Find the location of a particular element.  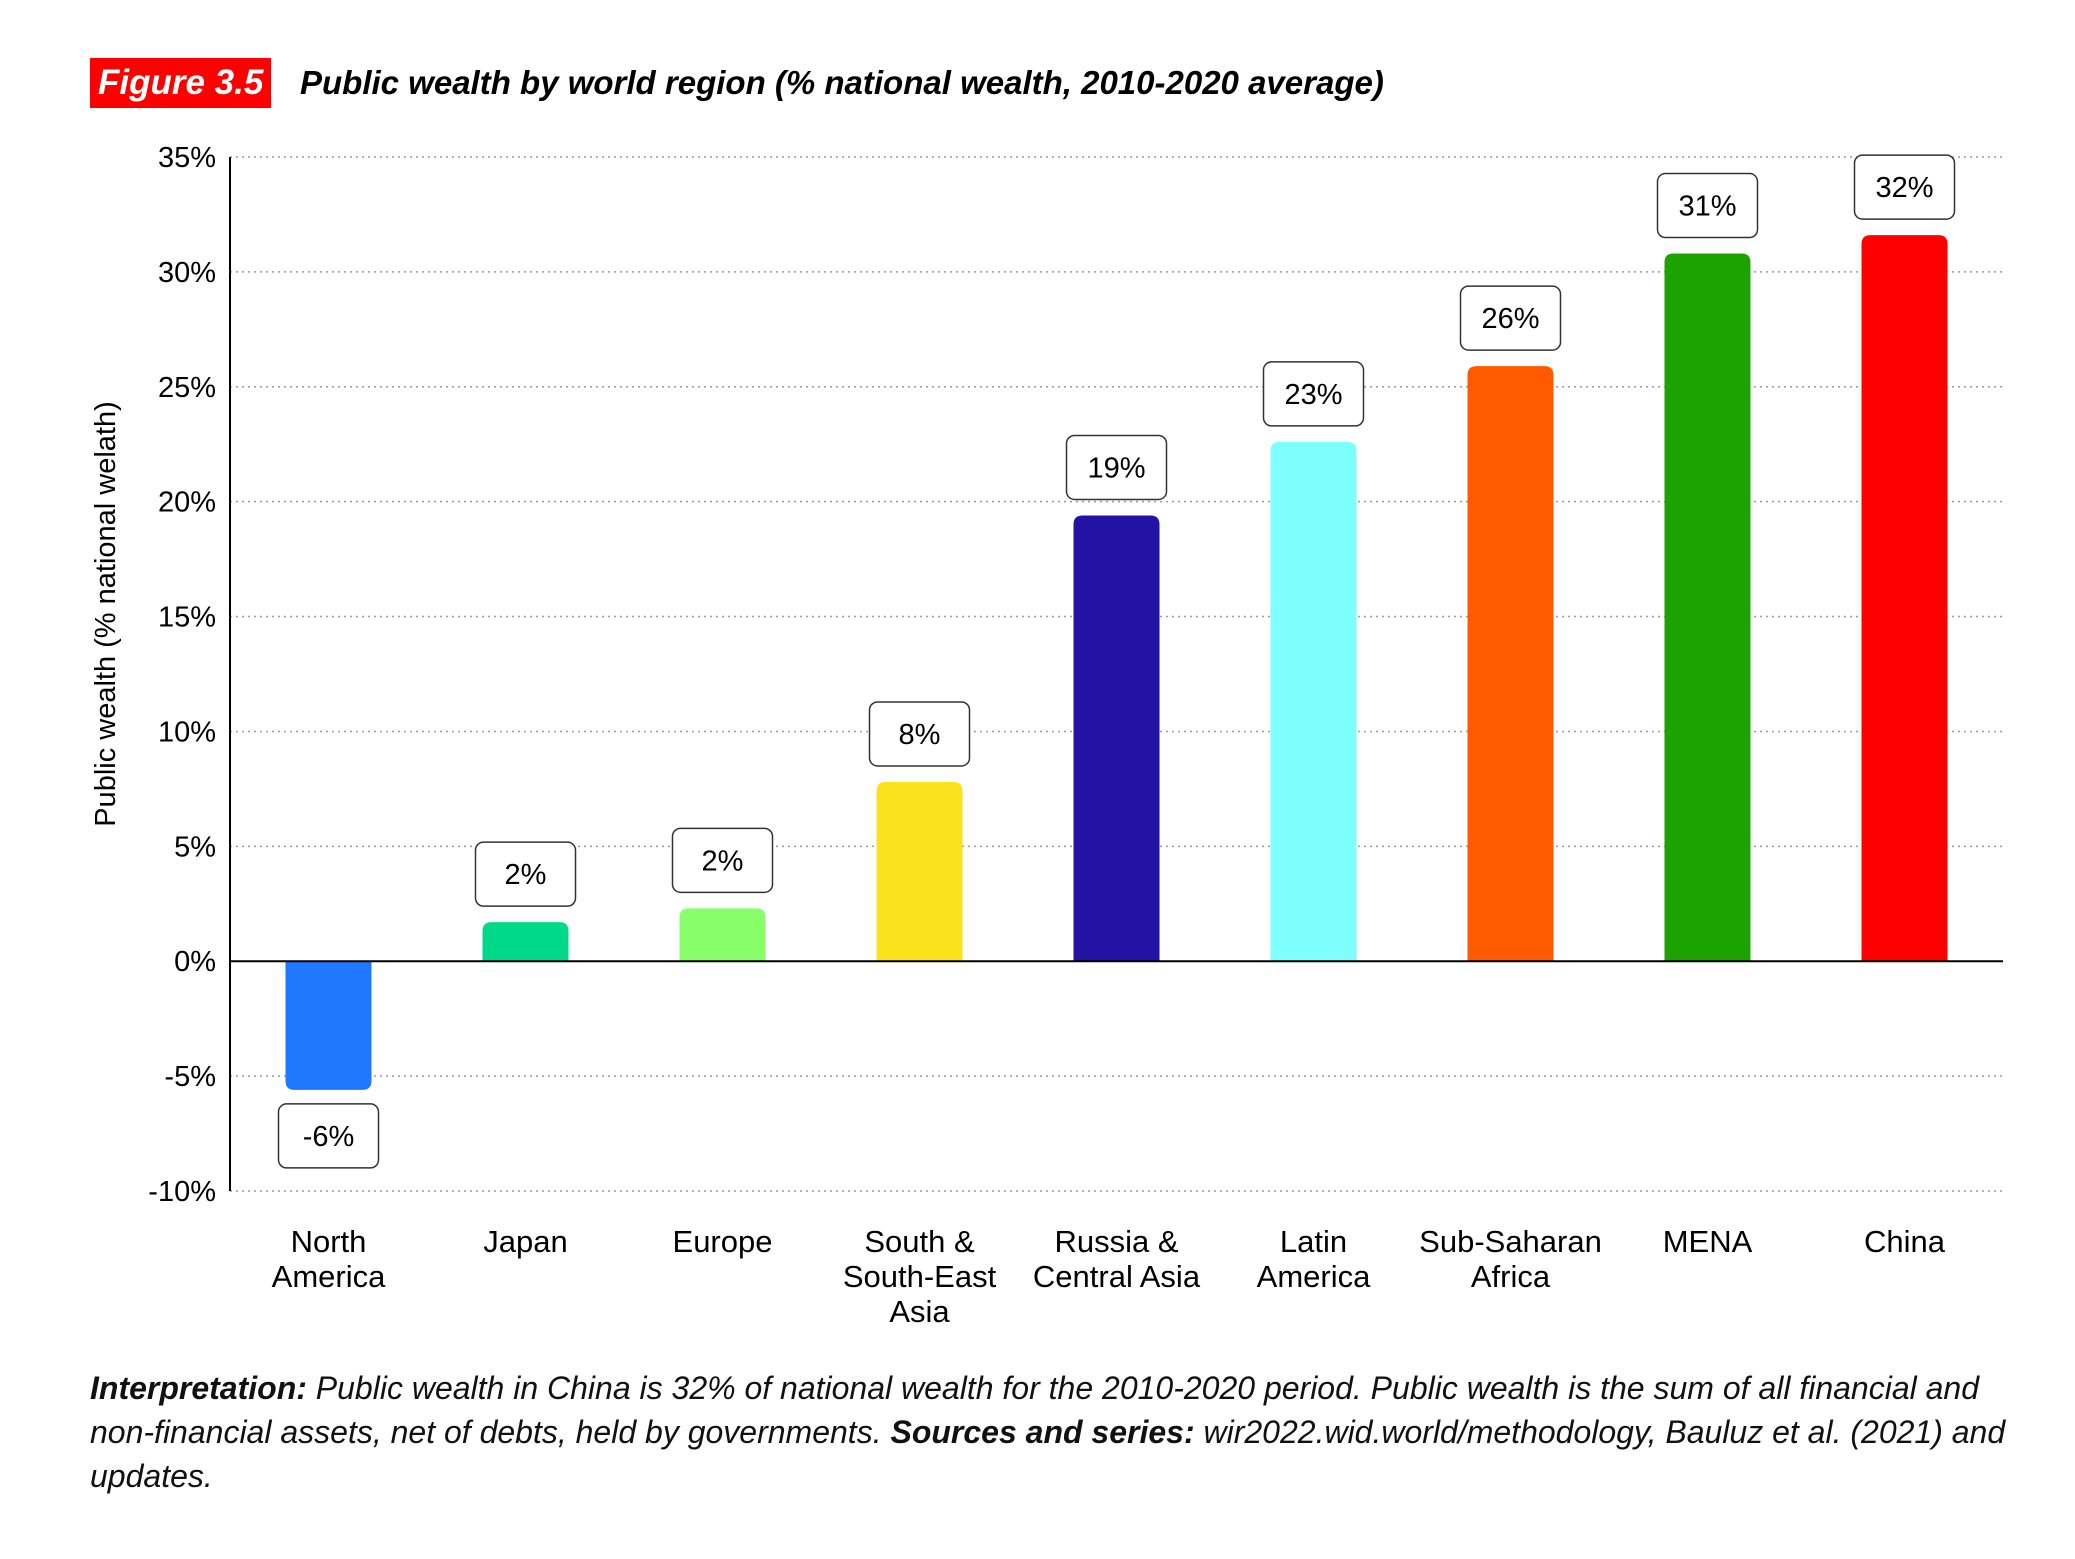

y-axis-ticks: 35% 30% 25% 20% 15% 10% 5% 0% -5% -10% is located at coordinates (182, 675).